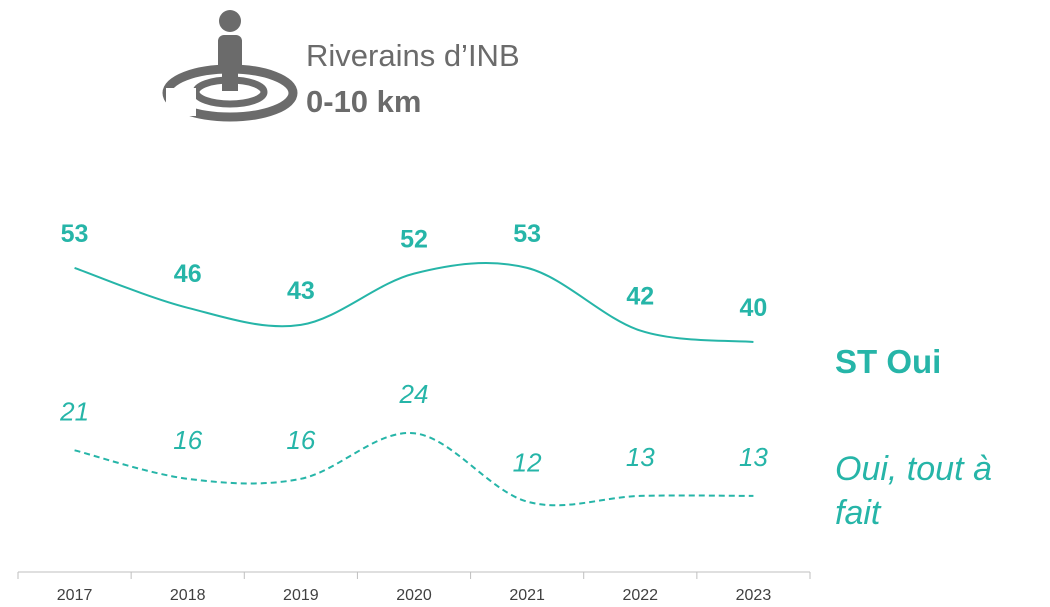  I want to click on data-label: 52, so click(414, 240).